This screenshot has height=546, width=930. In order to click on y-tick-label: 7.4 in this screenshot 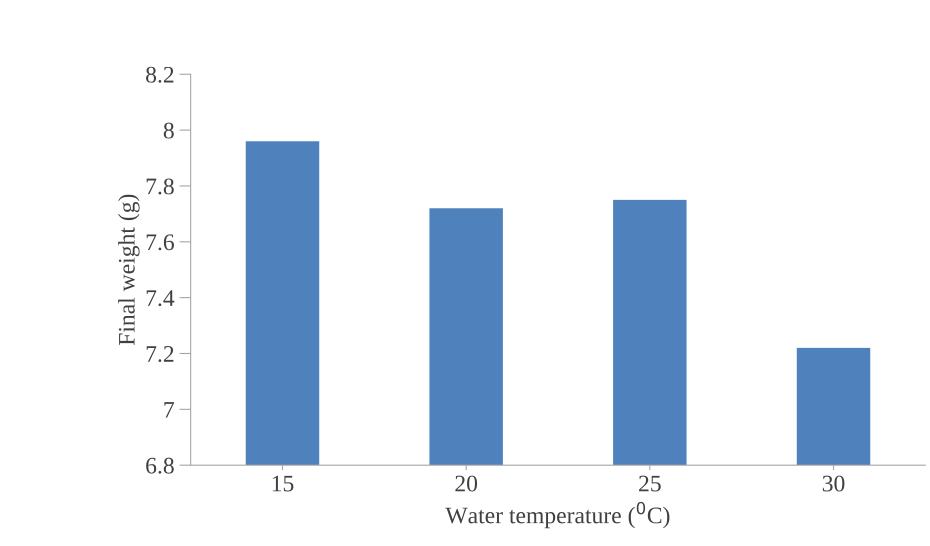, I will do `click(160, 298)`.